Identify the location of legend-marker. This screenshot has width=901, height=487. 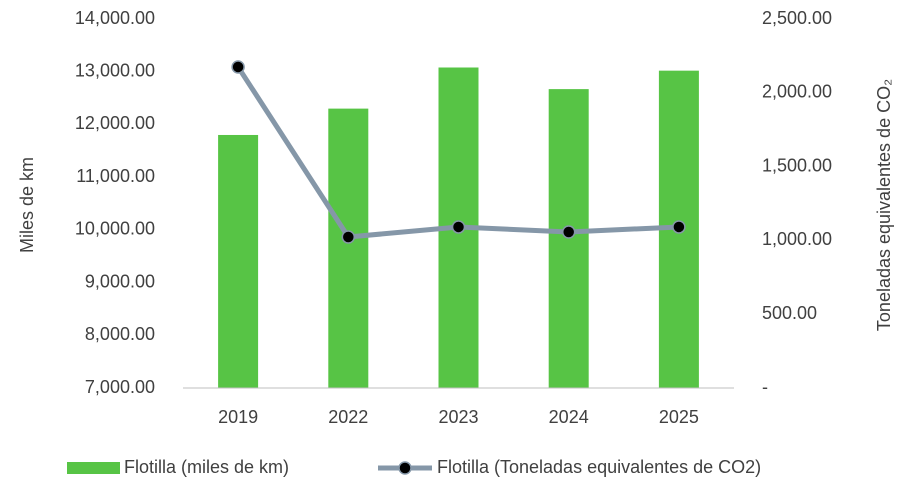
(405, 468).